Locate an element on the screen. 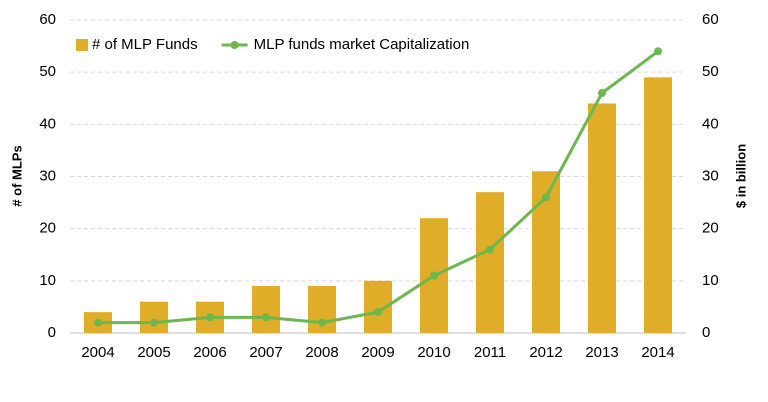 This screenshot has width=768, height=402. y-axis-label: # of MLPs is located at coordinates (16, 175).